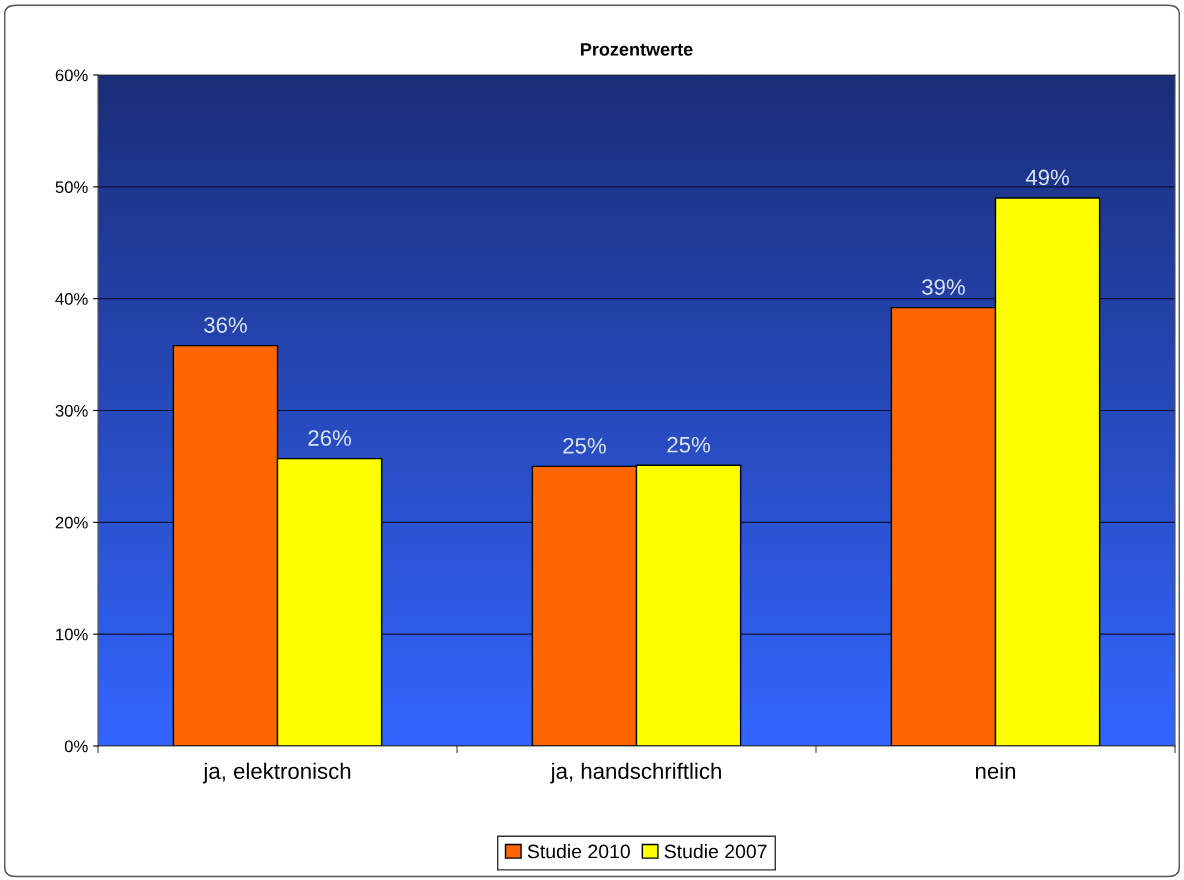 The height and width of the screenshot is (880, 1184). Describe the element at coordinates (943, 287) in the screenshot. I see `data-label: 39%` at that location.